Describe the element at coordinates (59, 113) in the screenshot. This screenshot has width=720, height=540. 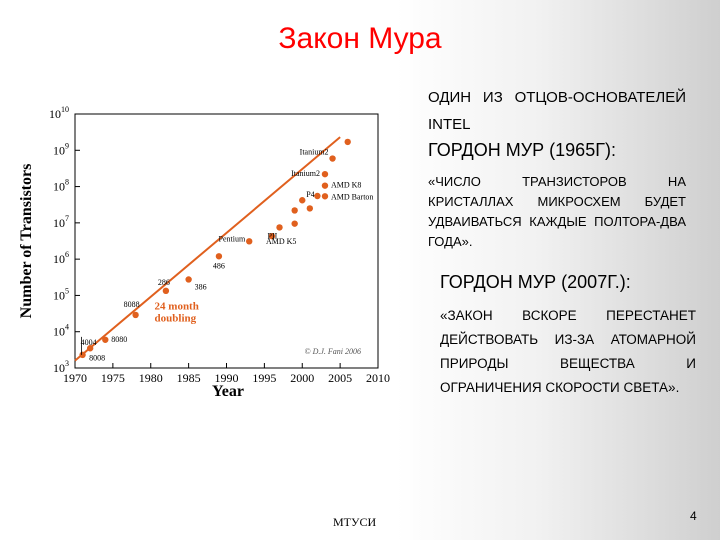
I see `y-tick-label: 10¹⁰` at that location.